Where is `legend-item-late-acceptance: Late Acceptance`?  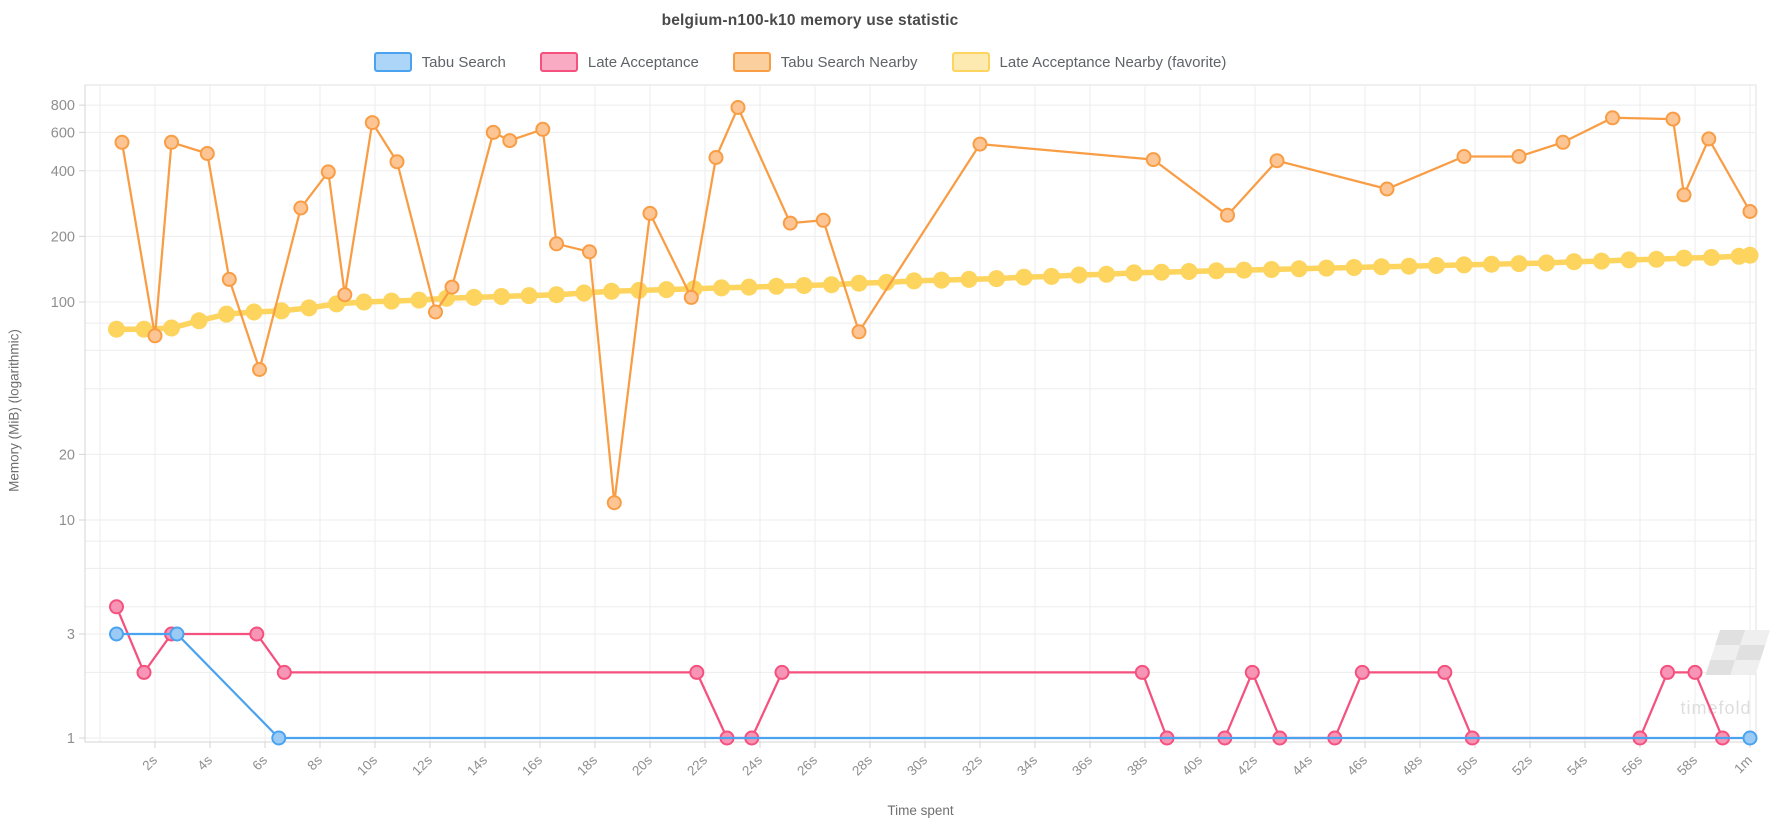
legend-item-late-acceptance: Late Acceptance is located at coordinates (619, 62).